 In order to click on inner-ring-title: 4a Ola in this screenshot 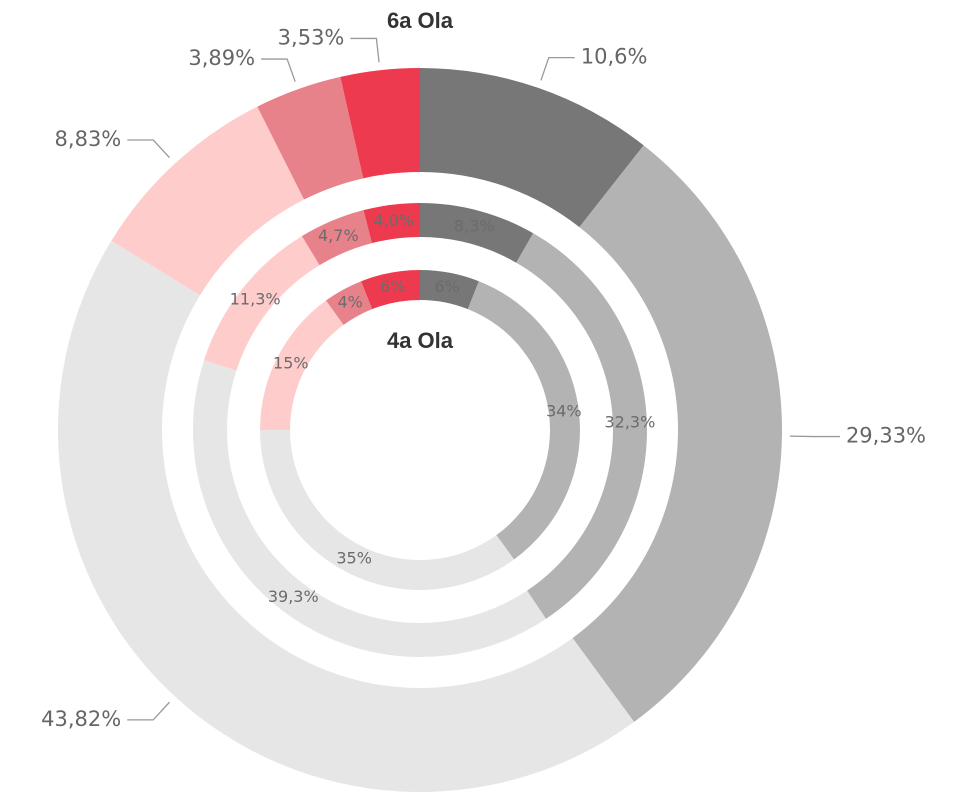, I will do `click(420, 340)`.